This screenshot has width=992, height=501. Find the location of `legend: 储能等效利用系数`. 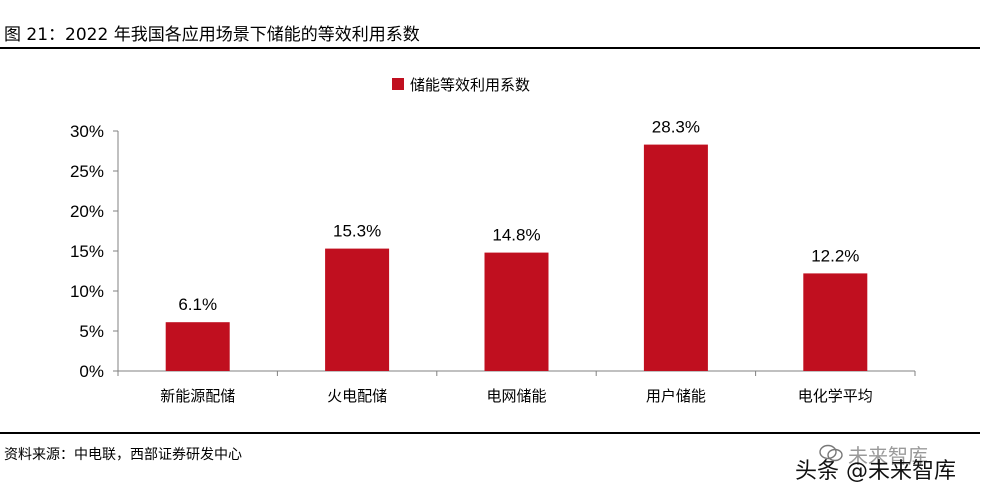

legend: 储能等效利用系数 is located at coordinates (461, 85).